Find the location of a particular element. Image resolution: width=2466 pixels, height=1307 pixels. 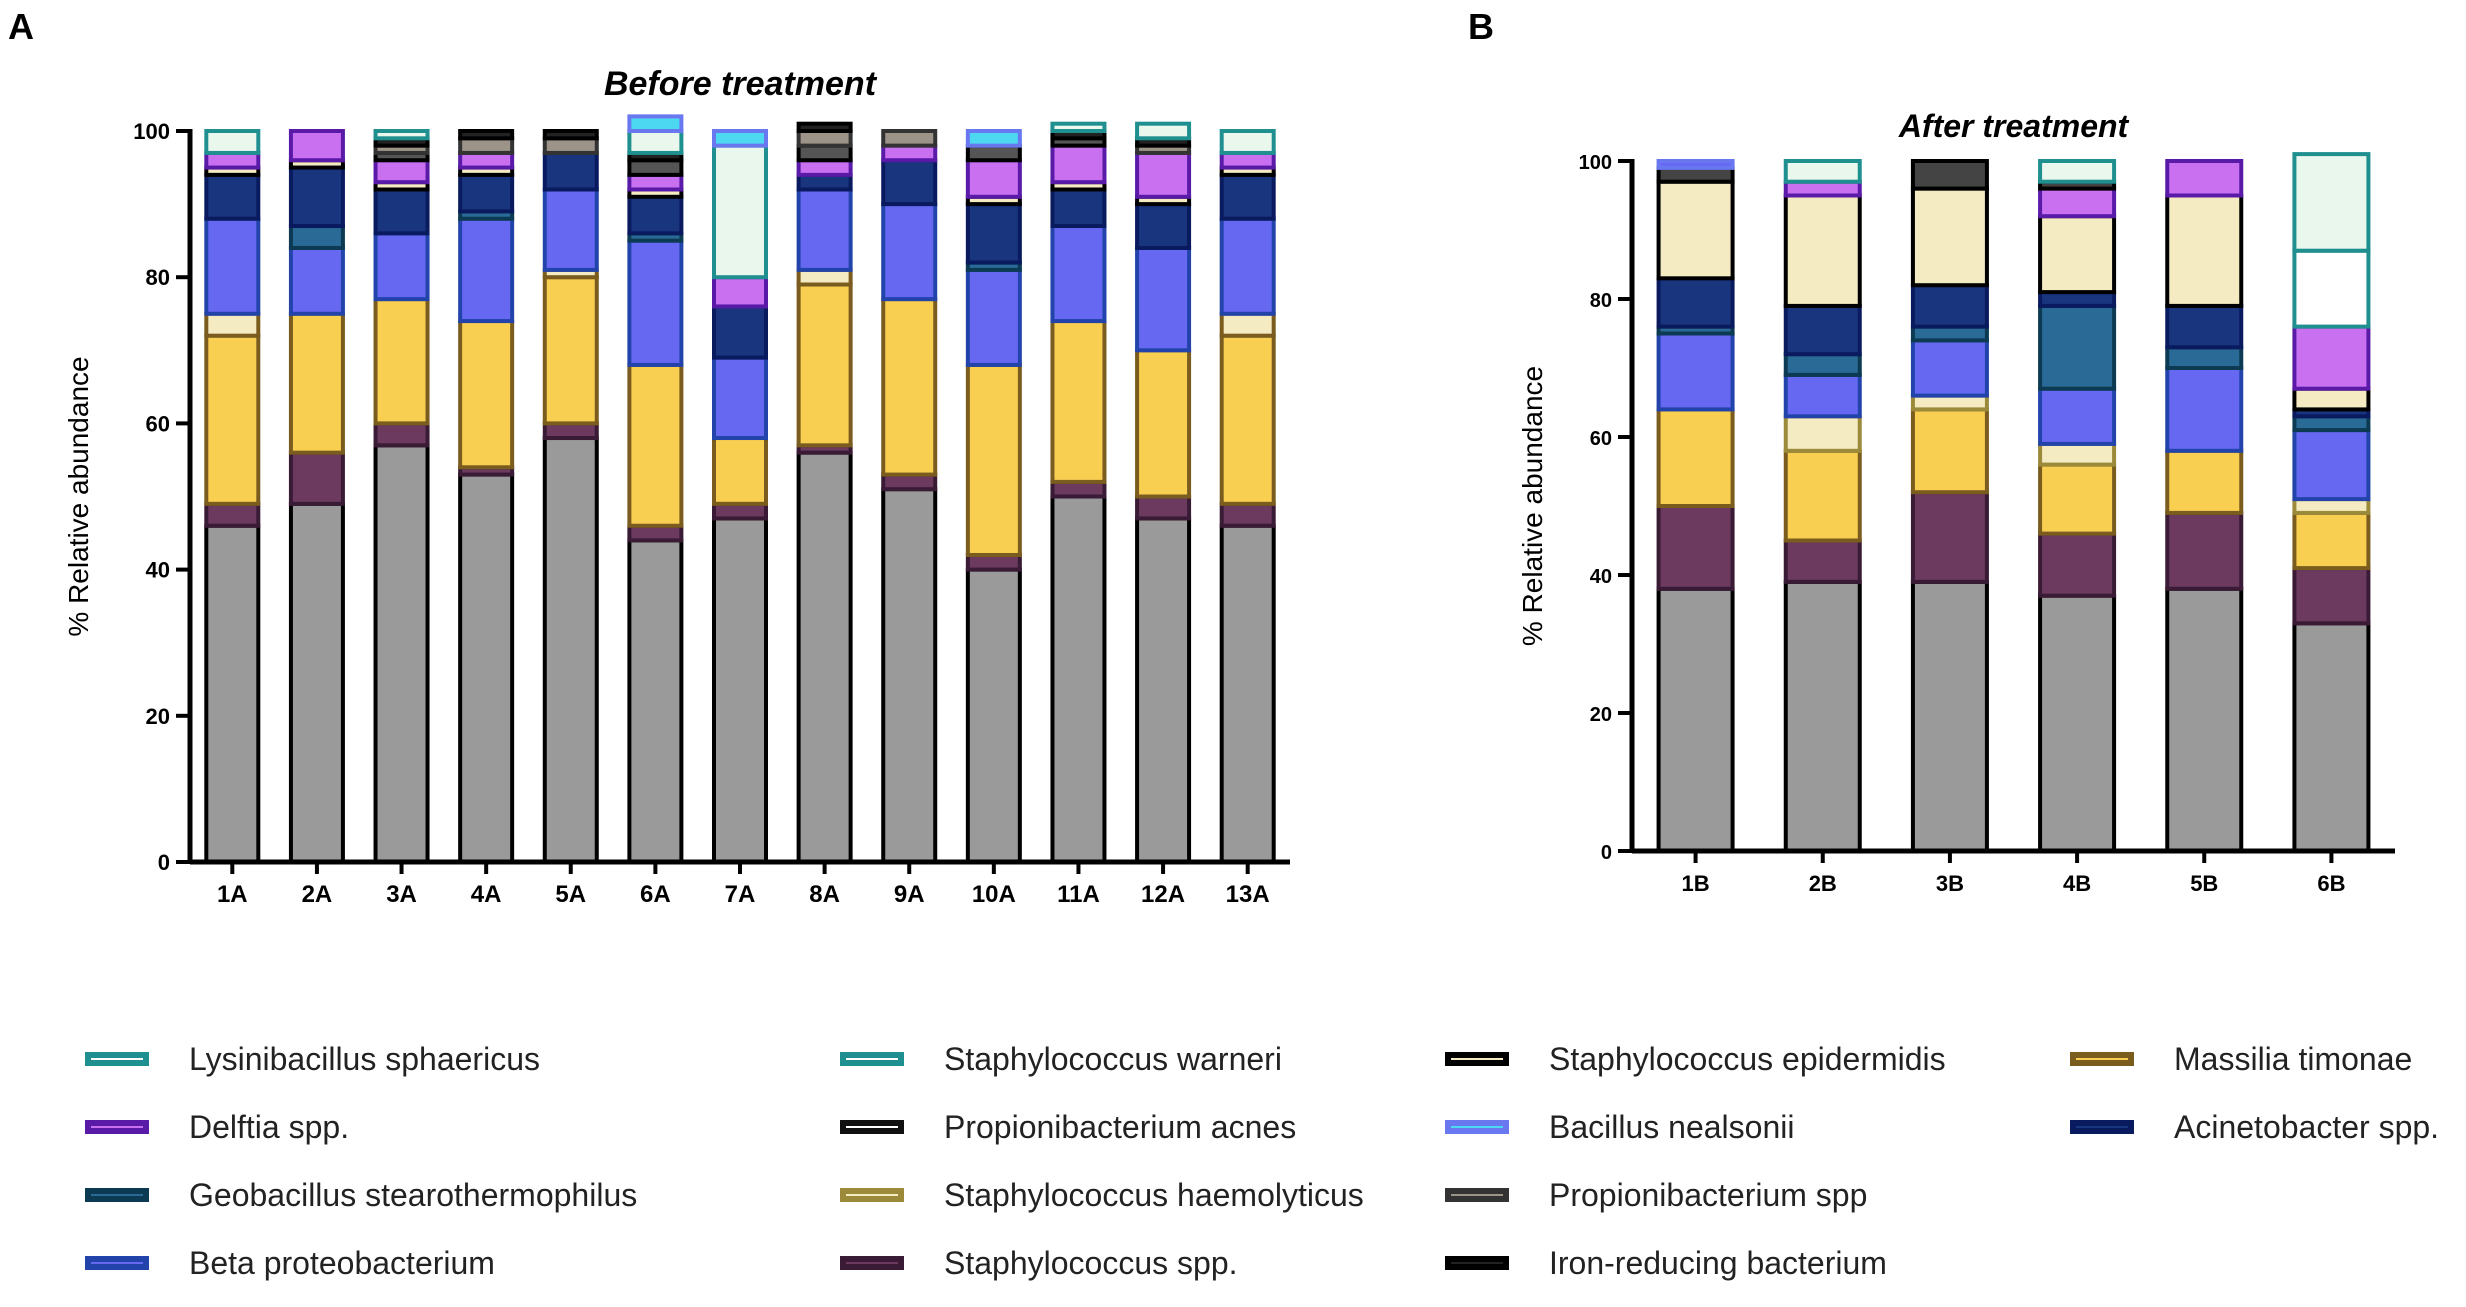

x-tick-label: 9A is located at coordinates (909, 894).